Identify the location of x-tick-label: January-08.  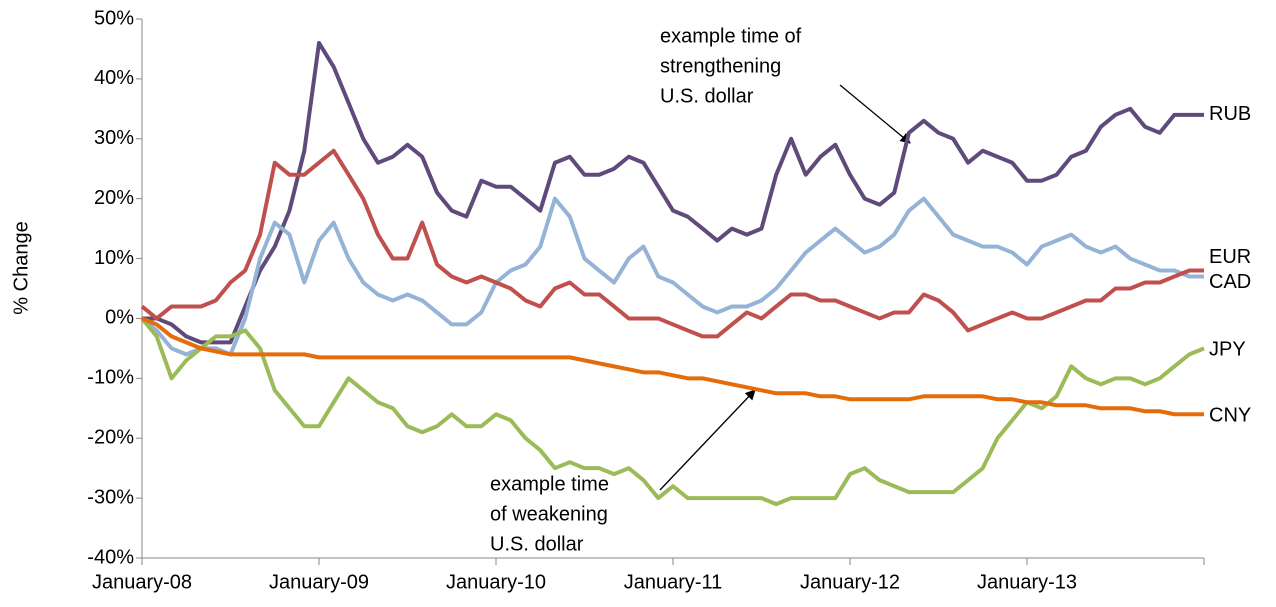
(142, 582).